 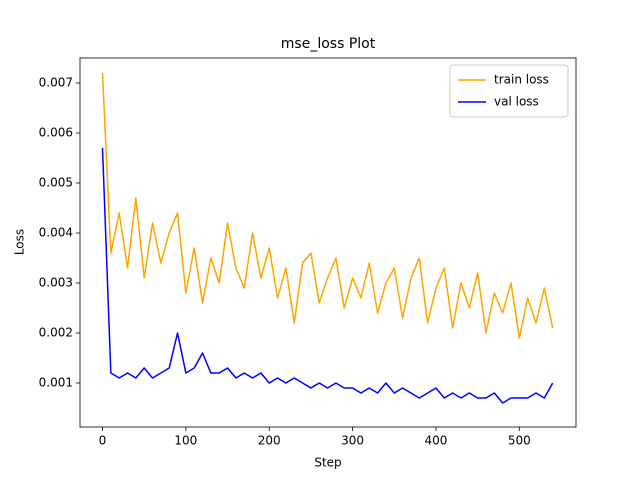 I want to click on y-tick-label: 0.005, so click(x=56, y=183).